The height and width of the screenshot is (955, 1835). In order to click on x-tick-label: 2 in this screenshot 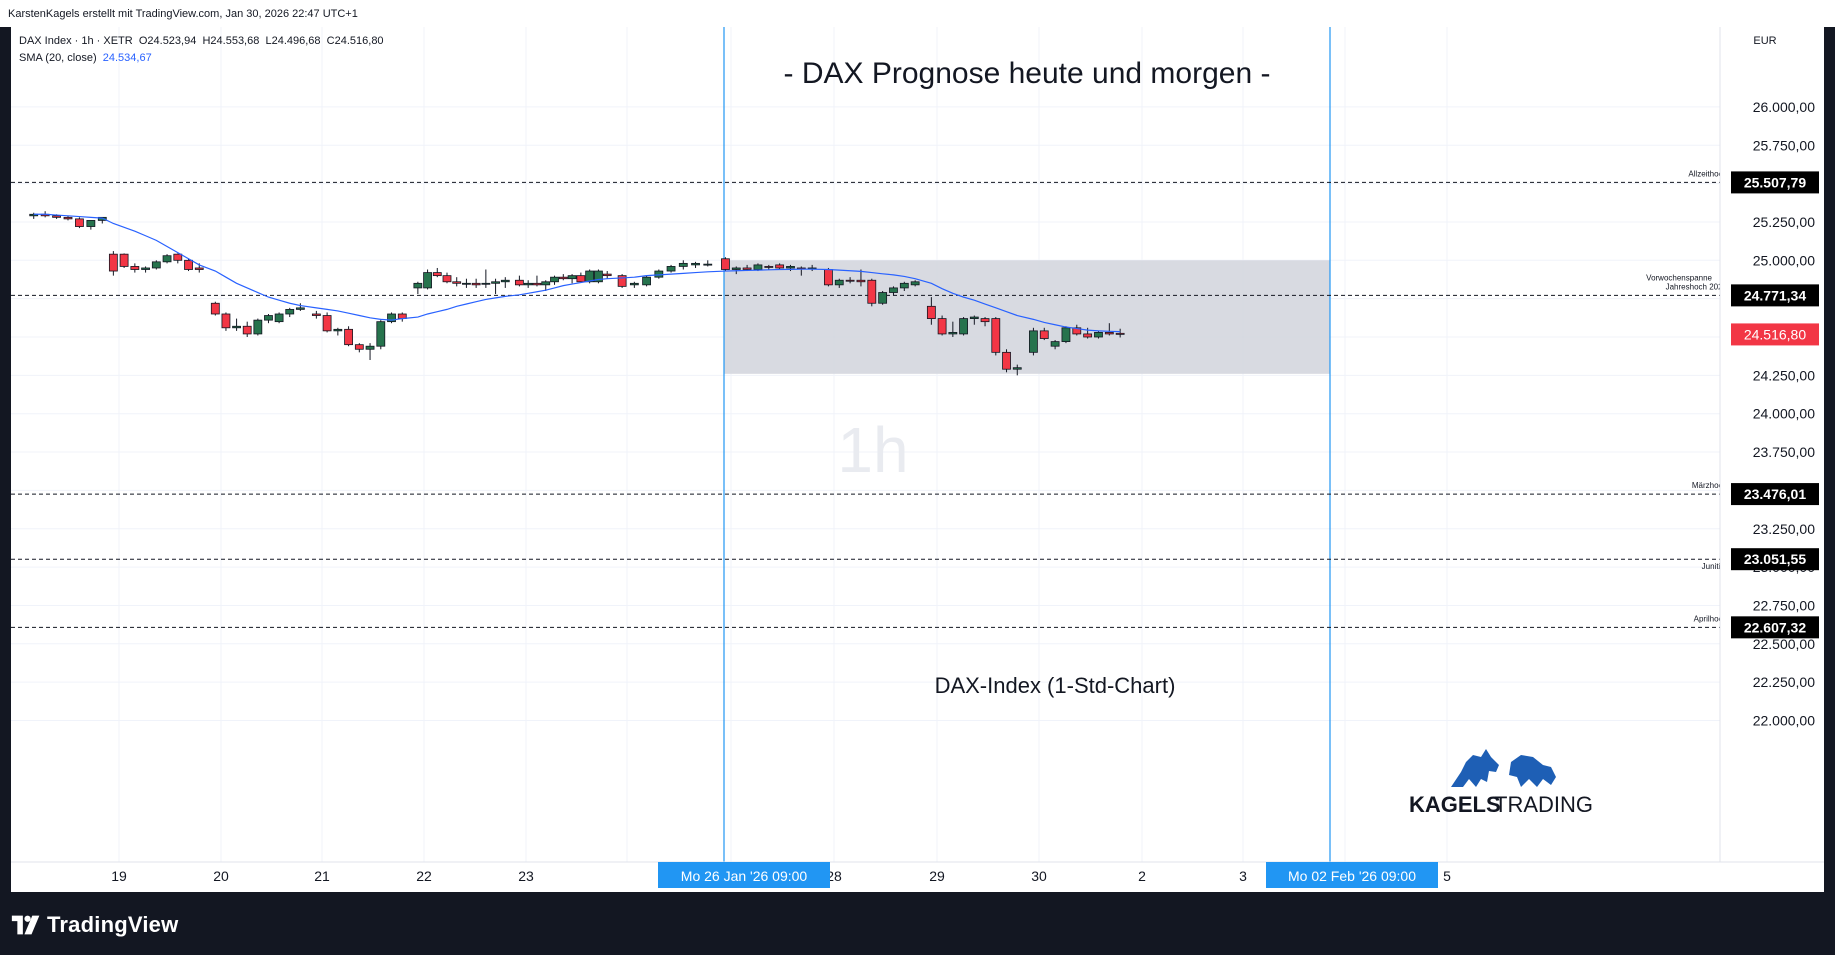, I will do `click(1142, 876)`.